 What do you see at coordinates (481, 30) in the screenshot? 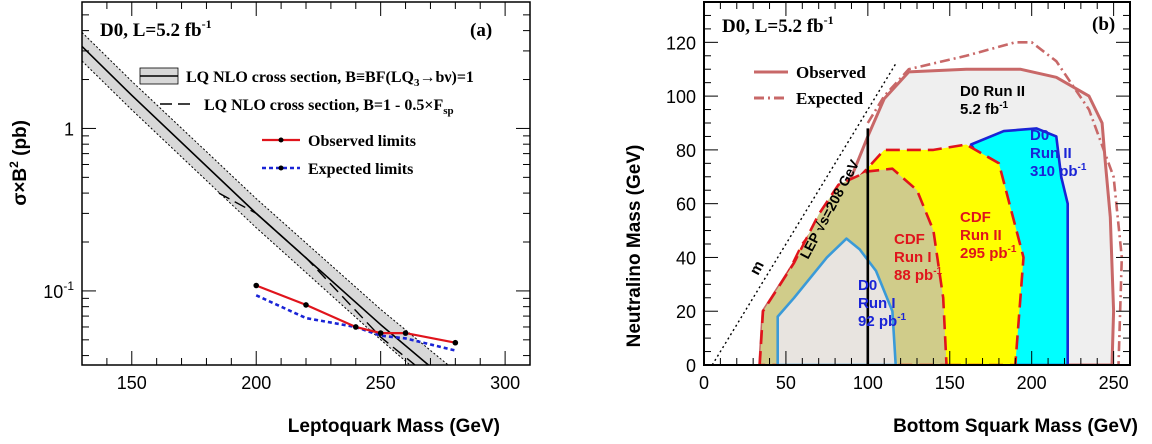
I see `panel-a-label: (a)` at bounding box center [481, 30].